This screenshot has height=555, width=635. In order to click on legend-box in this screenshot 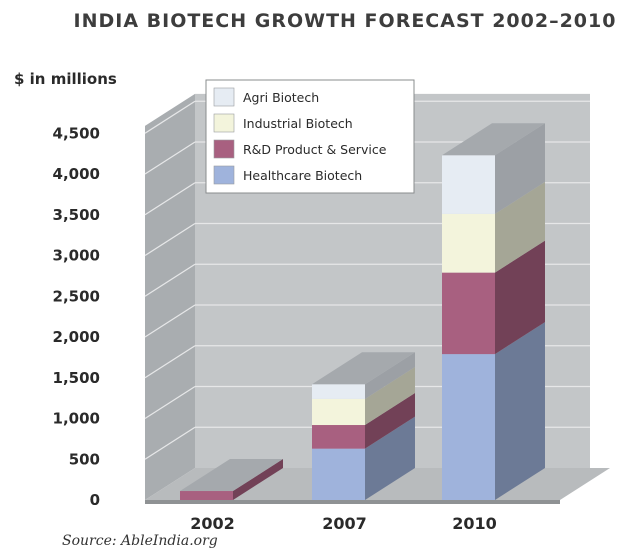, I will do `click(310, 136)`.